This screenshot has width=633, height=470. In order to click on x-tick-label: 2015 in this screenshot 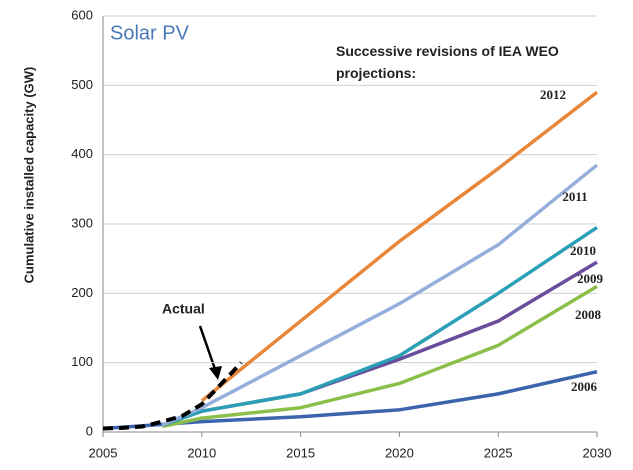, I will do `click(300, 452)`.